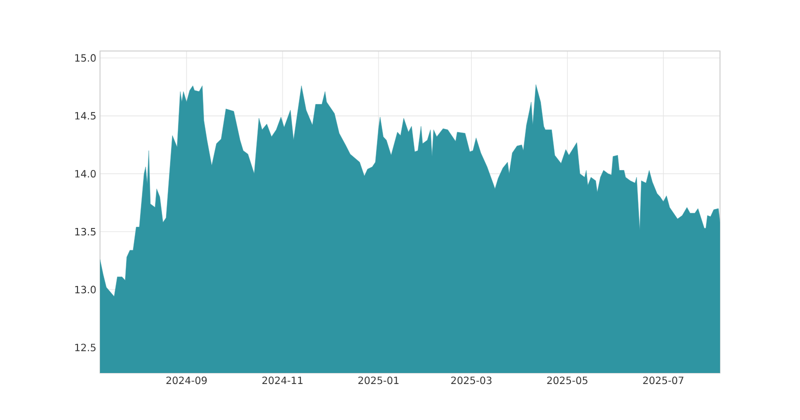 The width and height of the screenshot is (800, 420). Describe the element at coordinates (85, 232) in the screenshot. I see `y-tick-label: 13.5` at that location.